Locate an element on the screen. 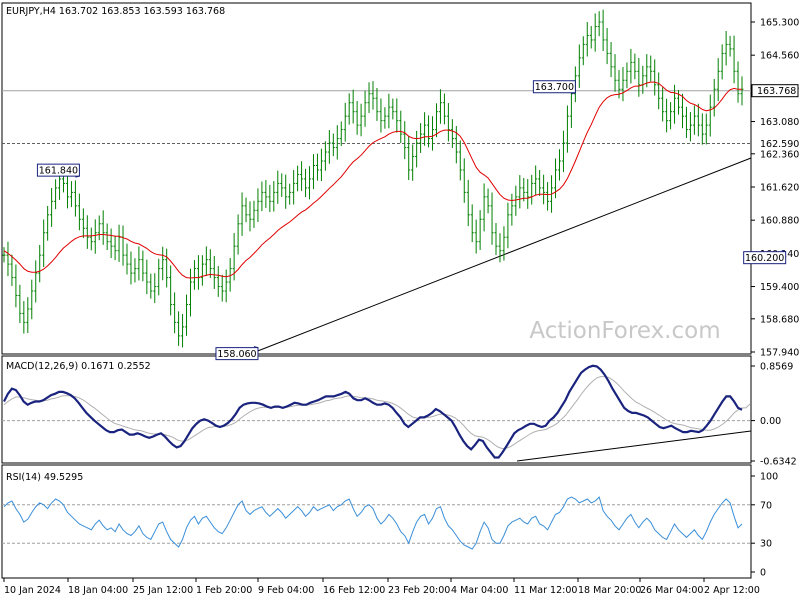  price-tick-label: 159.400 is located at coordinates (779, 287).